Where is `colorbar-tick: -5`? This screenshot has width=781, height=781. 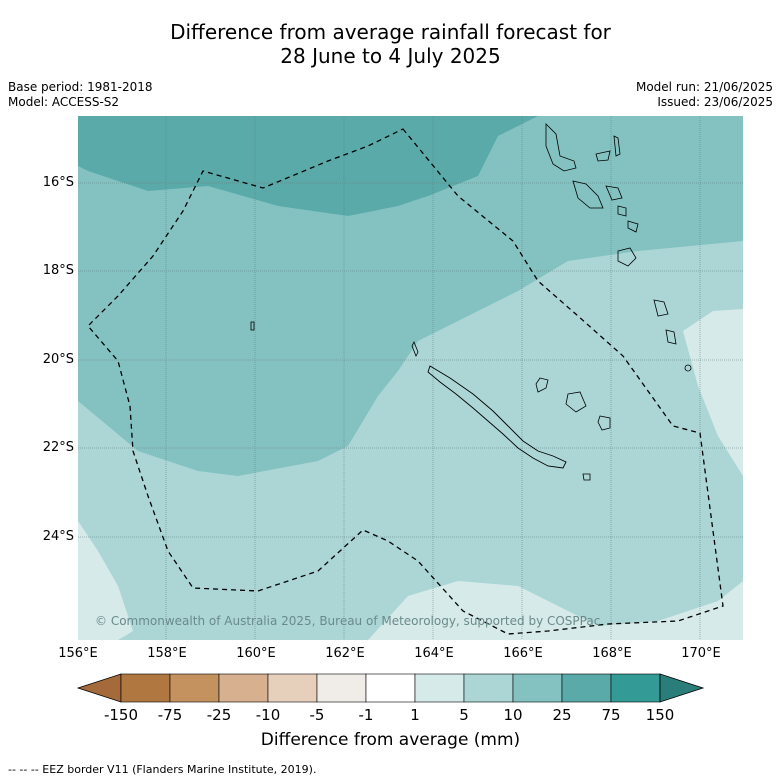
colorbar-tick: -5 is located at coordinates (317, 715).